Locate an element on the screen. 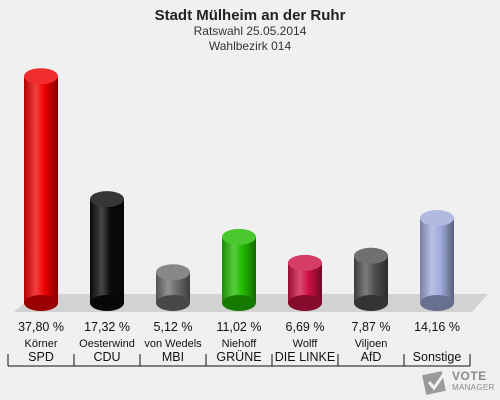 This screenshot has height=400, width=500. value-label: 7,87 % is located at coordinates (371, 327).